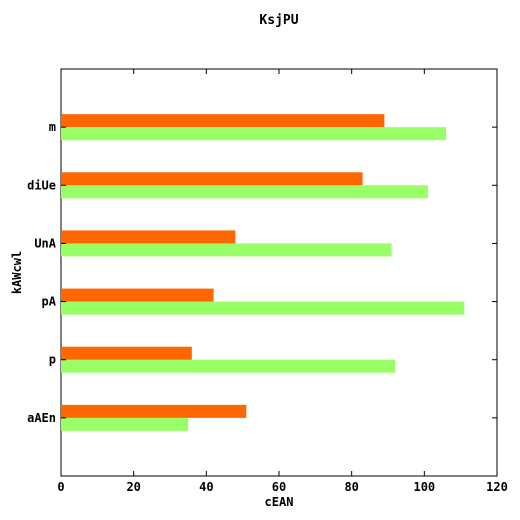 This screenshot has height=520, width=520. What do you see at coordinates (52, 360) in the screenshot?
I see `y-tick-label: p` at bounding box center [52, 360].